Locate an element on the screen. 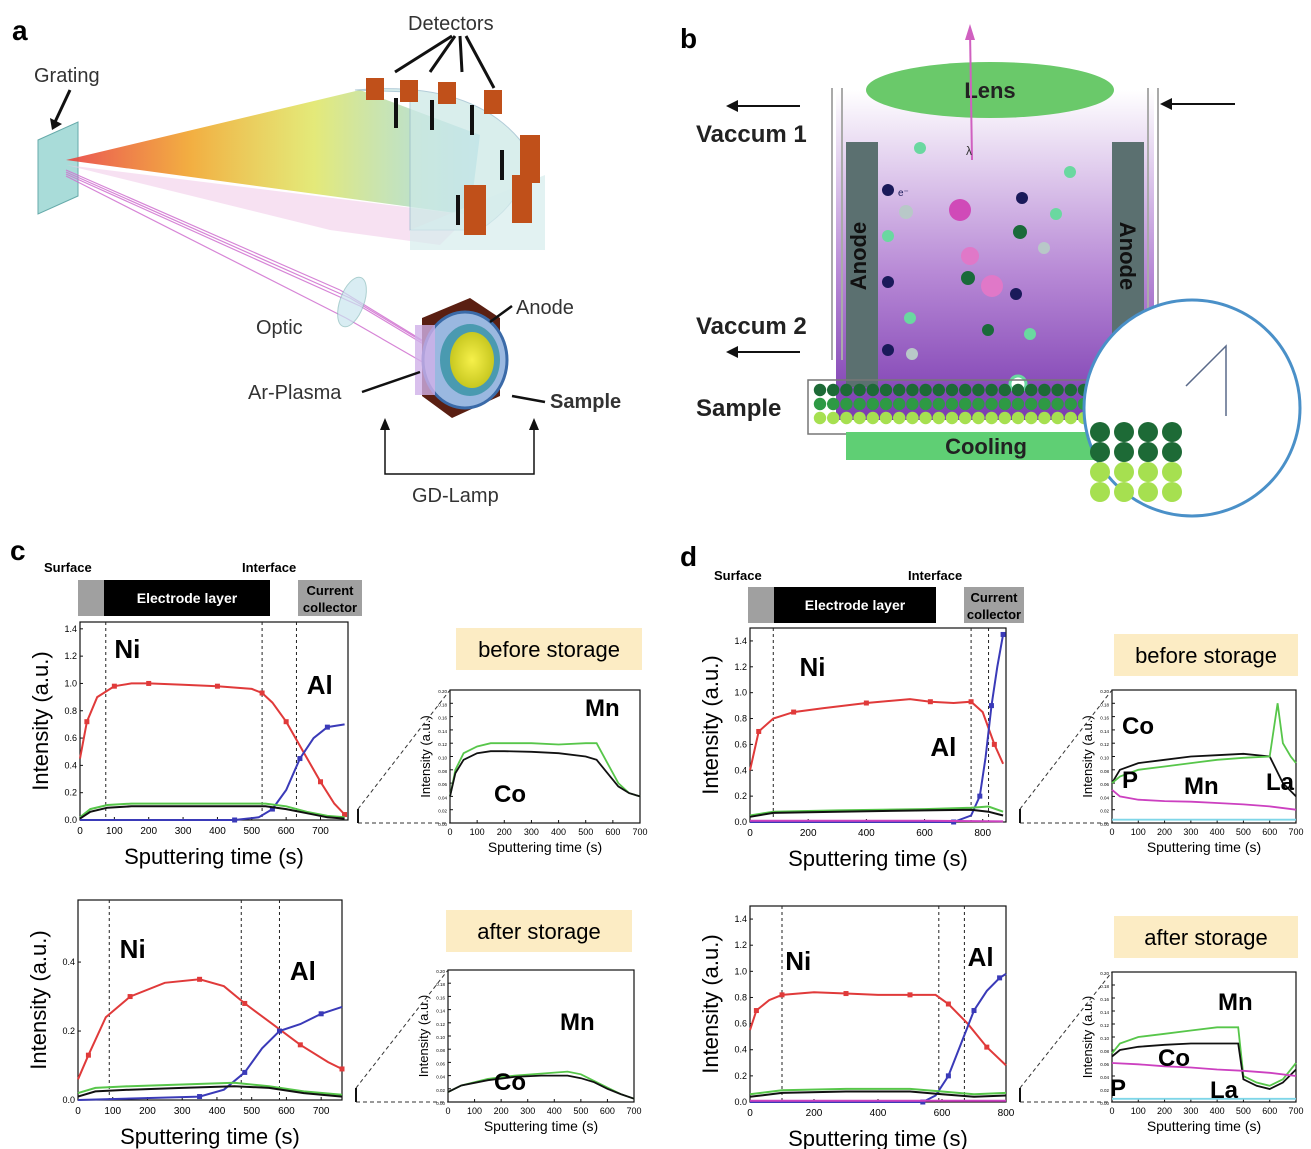 This screenshot has height=1149, width=1311. y-tick-label: 0.04 is located at coordinates (1104, 797).